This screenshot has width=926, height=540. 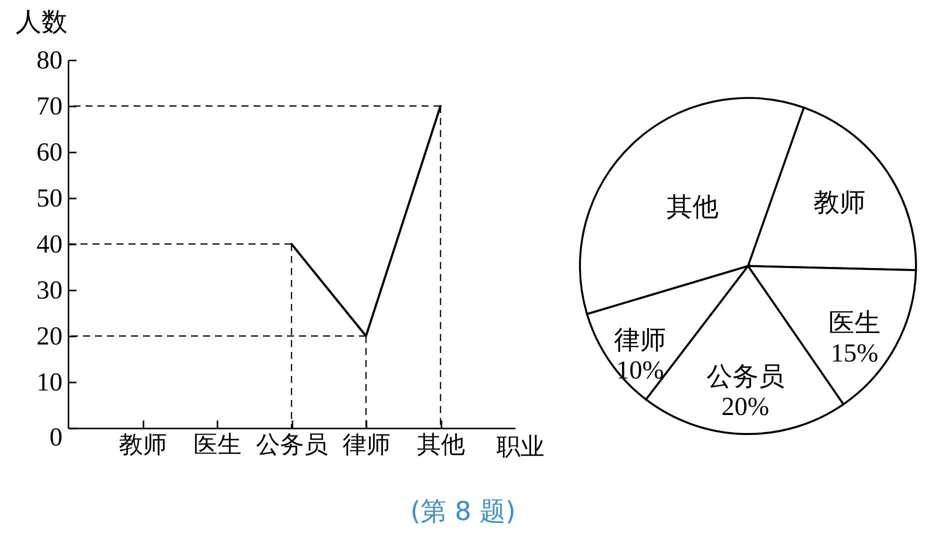 I want to click on x-axis-title: 职业, so click(x=520, y=447).